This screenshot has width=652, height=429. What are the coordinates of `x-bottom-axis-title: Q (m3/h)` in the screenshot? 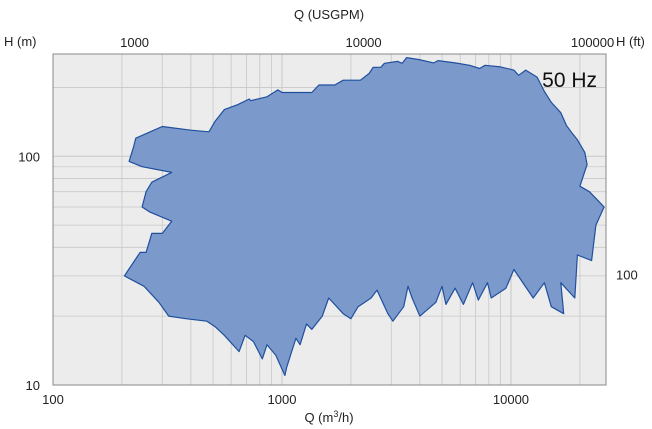 It's located at (328, 417).